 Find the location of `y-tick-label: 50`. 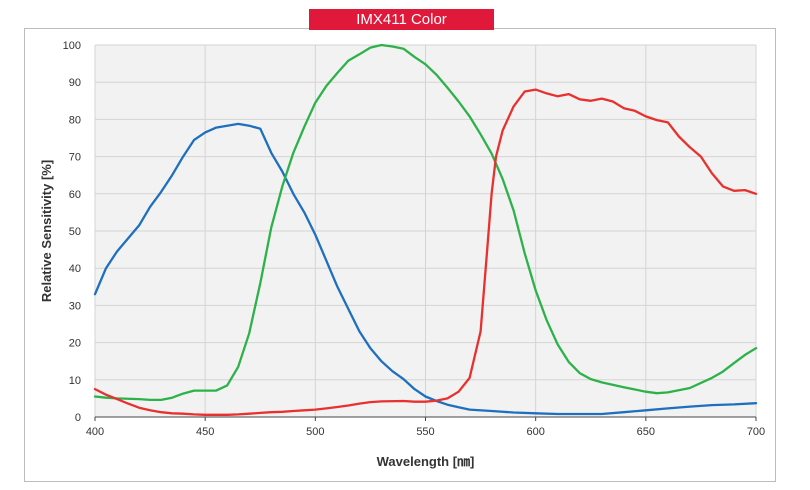

y-tick-label: 50 is located at coordinates (75, 232).